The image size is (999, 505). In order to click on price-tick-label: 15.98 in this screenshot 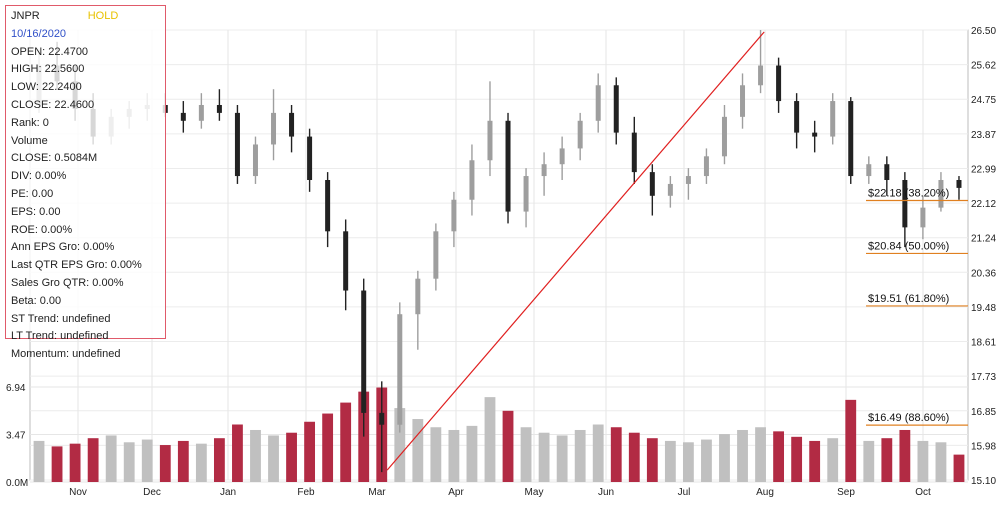, I will do `click(983, 446)`.